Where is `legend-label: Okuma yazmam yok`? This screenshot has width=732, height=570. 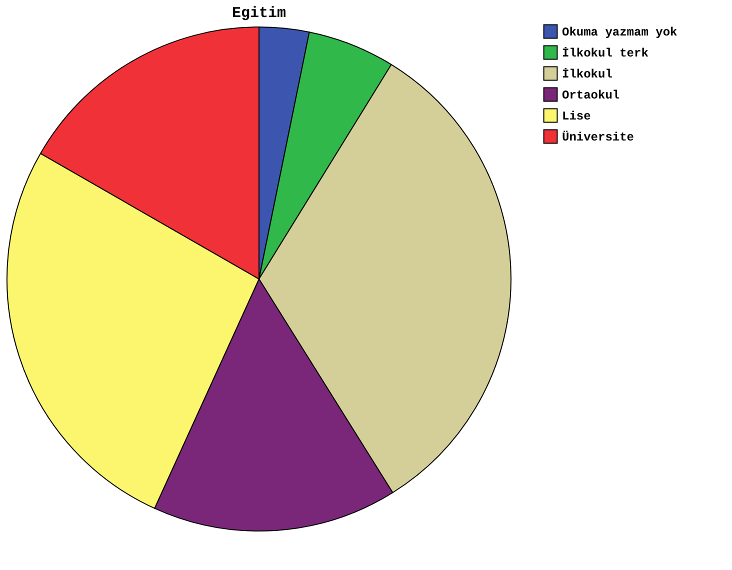
legend-label: Okuma yazmam yok is located at coordinates (620, 33).